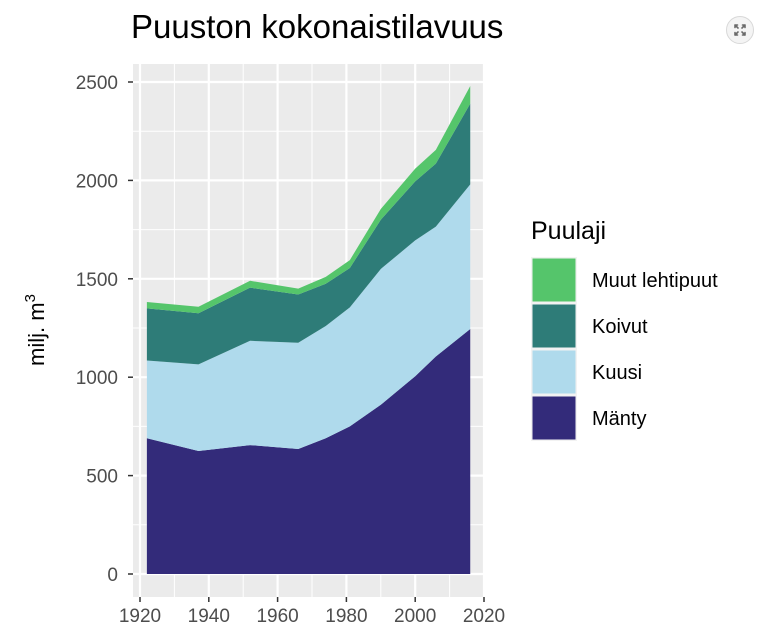 This screenshot has width=762, height=635. I want to click on x-tick-label: 2000, so click(415, 616).